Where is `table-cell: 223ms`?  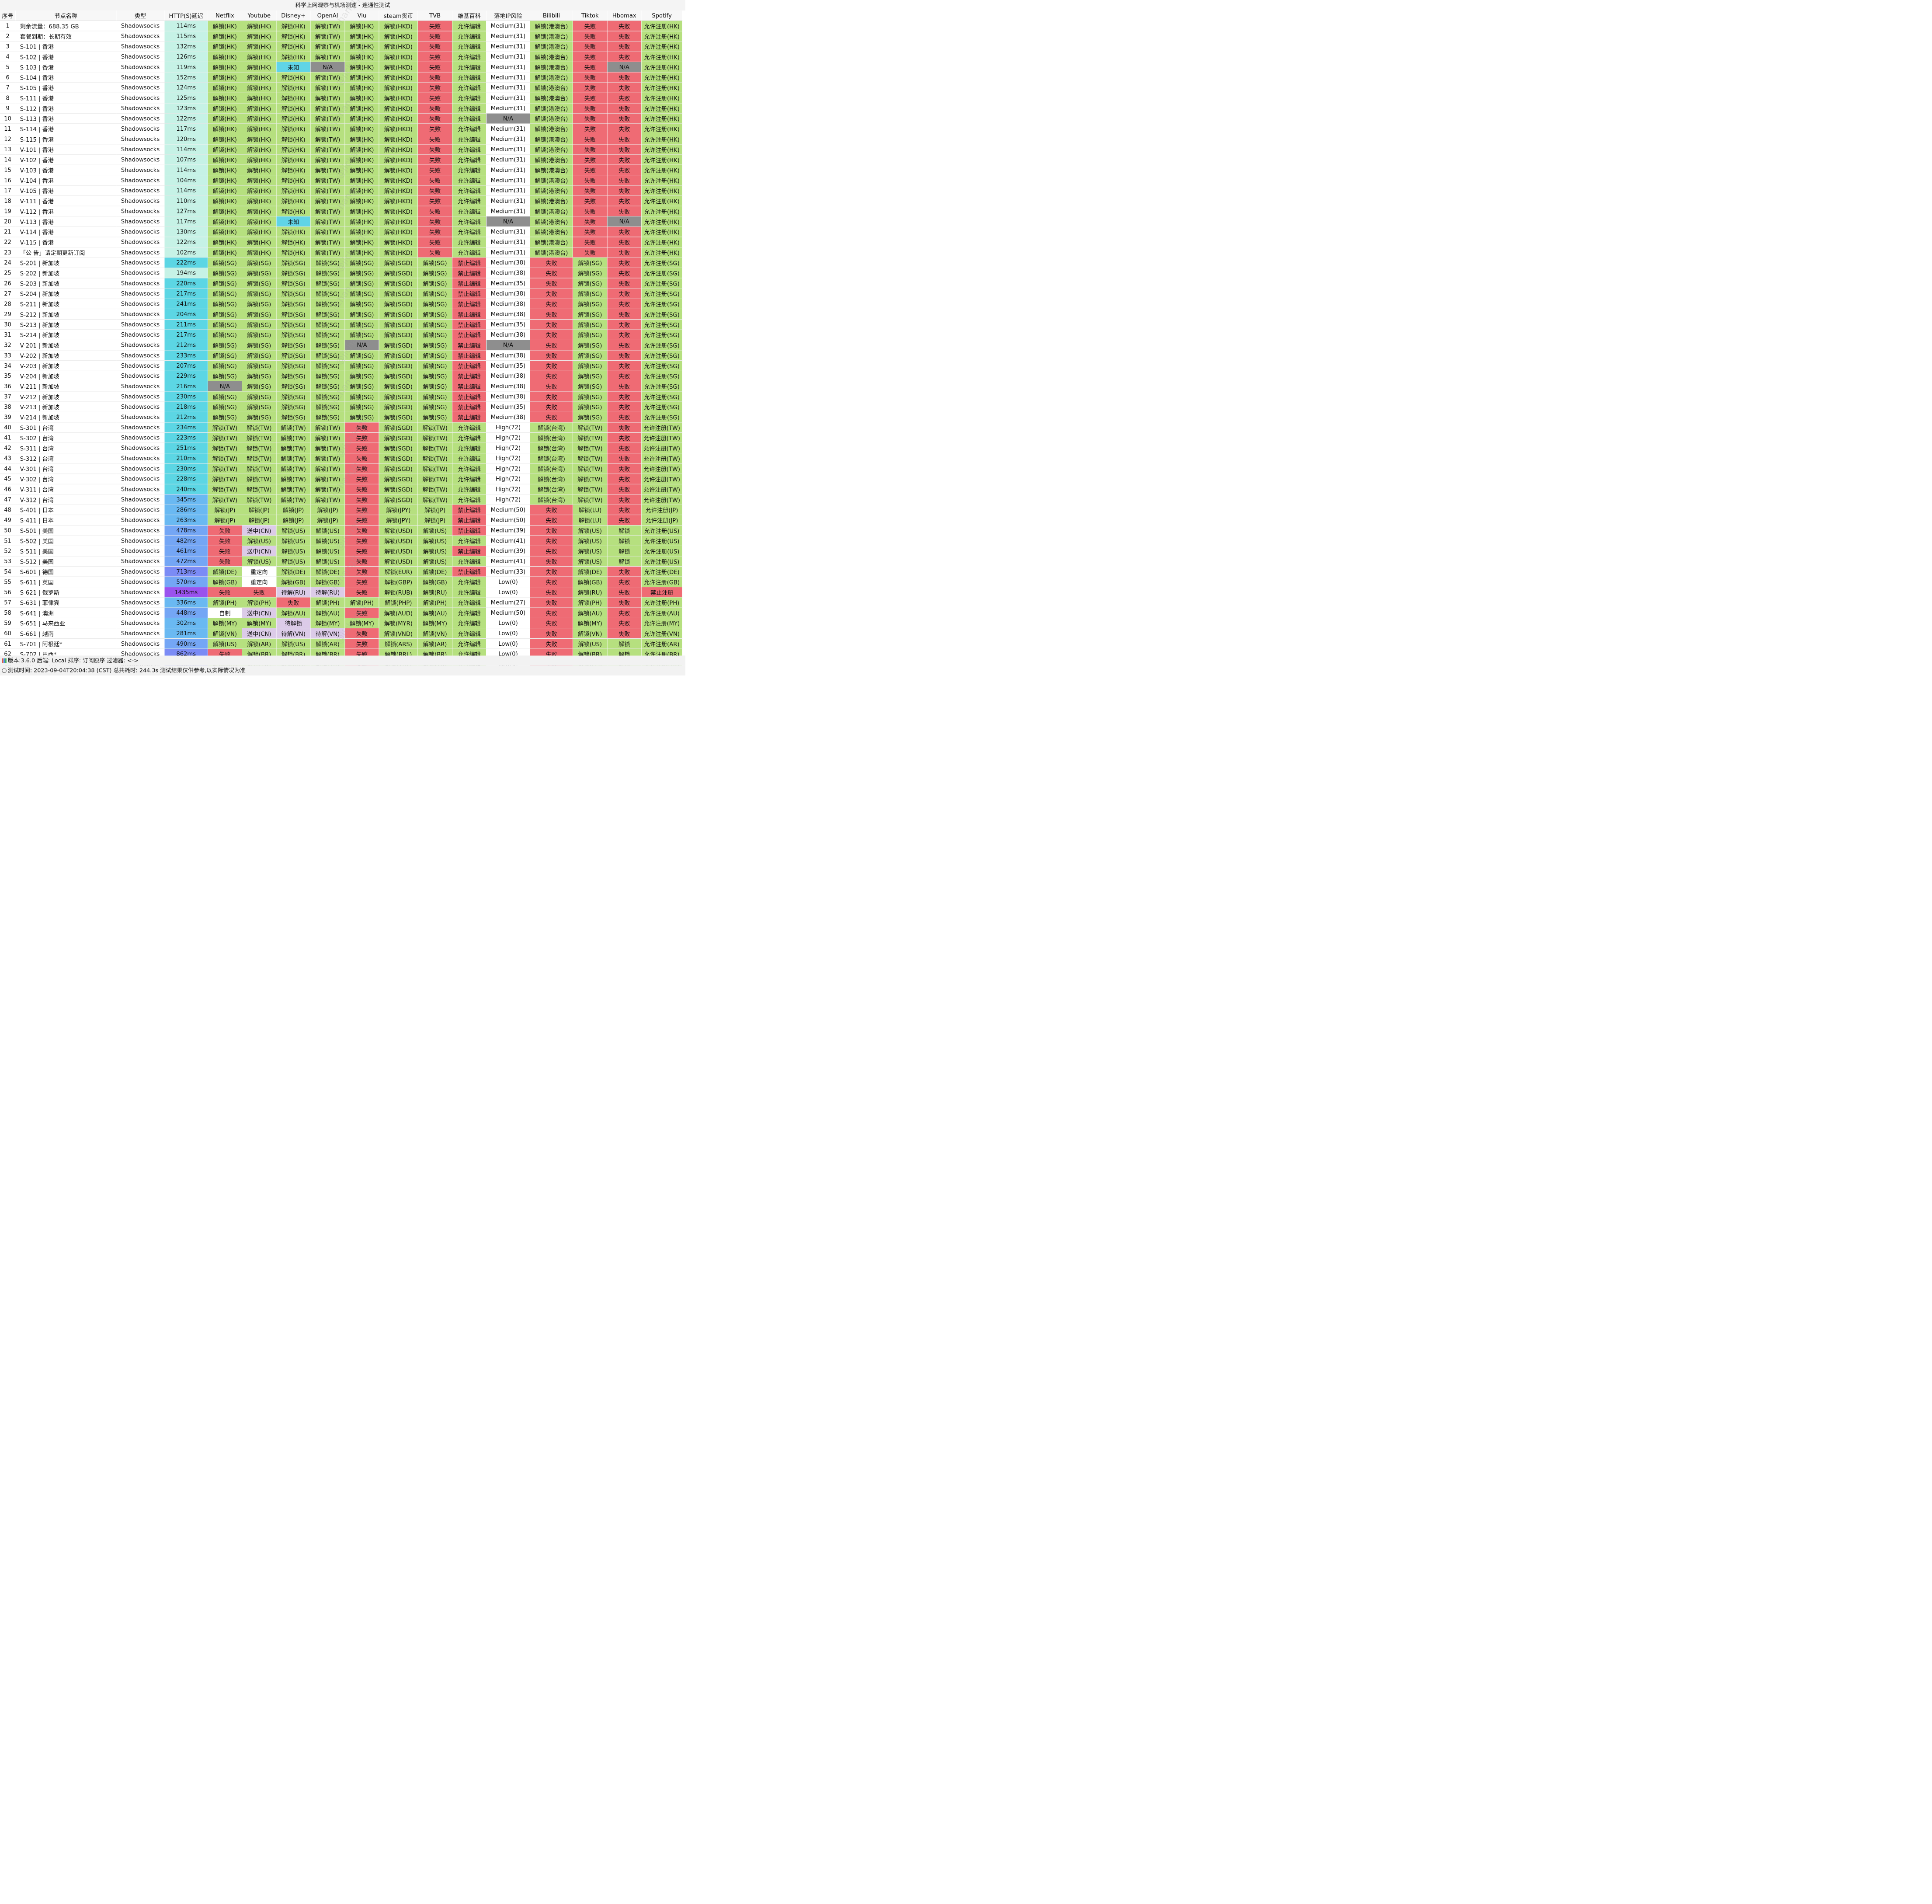 table-cell: 223ms is located at coordinates (186, 437).